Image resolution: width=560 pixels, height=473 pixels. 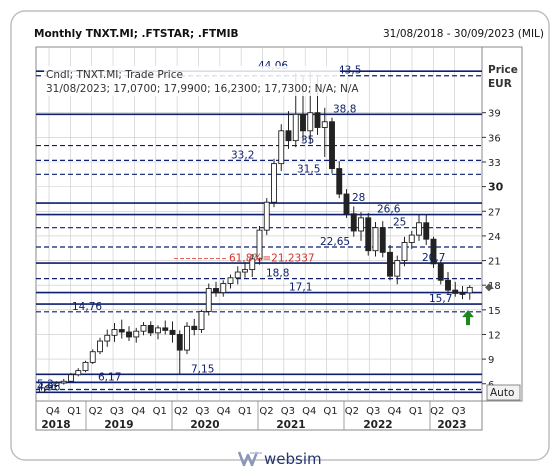 I want to click on x-year-label: 2022, so click(x=377, y=425).